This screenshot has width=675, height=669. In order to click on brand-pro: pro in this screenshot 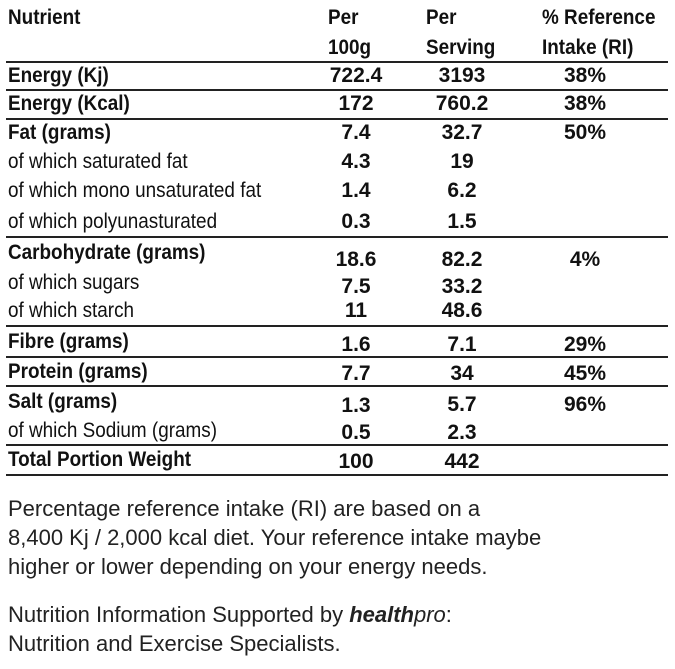, I will do `click(429, 614)`.